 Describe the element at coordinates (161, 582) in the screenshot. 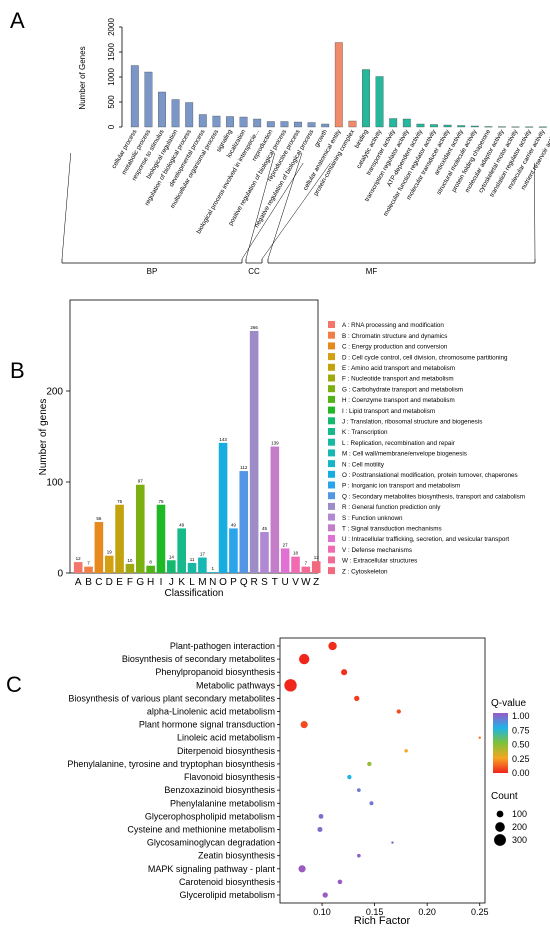

I see `b-category-label: I` at that location.